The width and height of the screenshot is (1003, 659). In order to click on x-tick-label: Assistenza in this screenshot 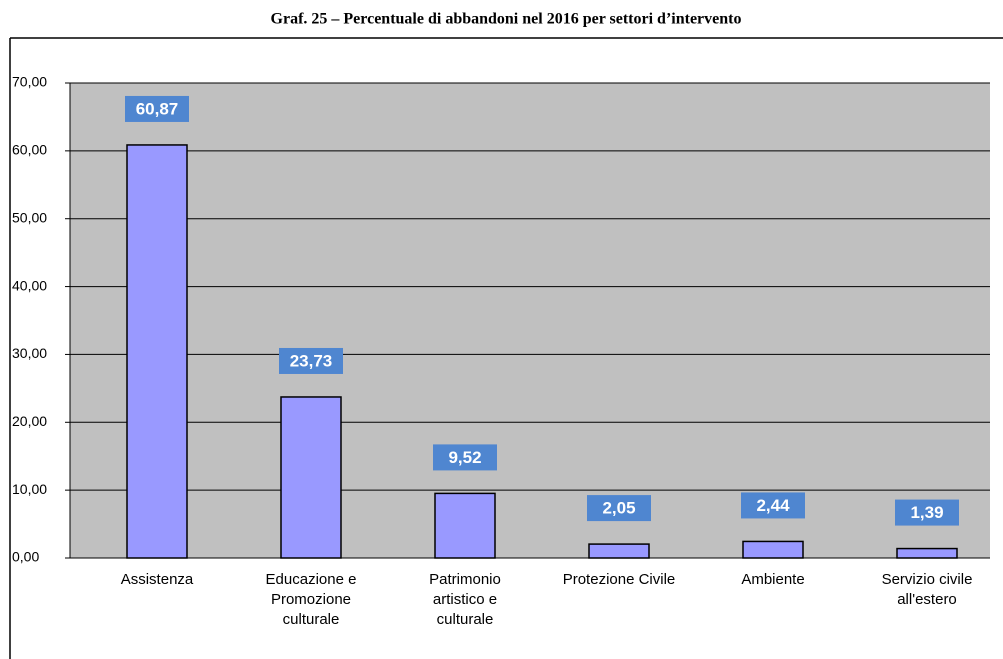, I will do `click(157, 579)`.